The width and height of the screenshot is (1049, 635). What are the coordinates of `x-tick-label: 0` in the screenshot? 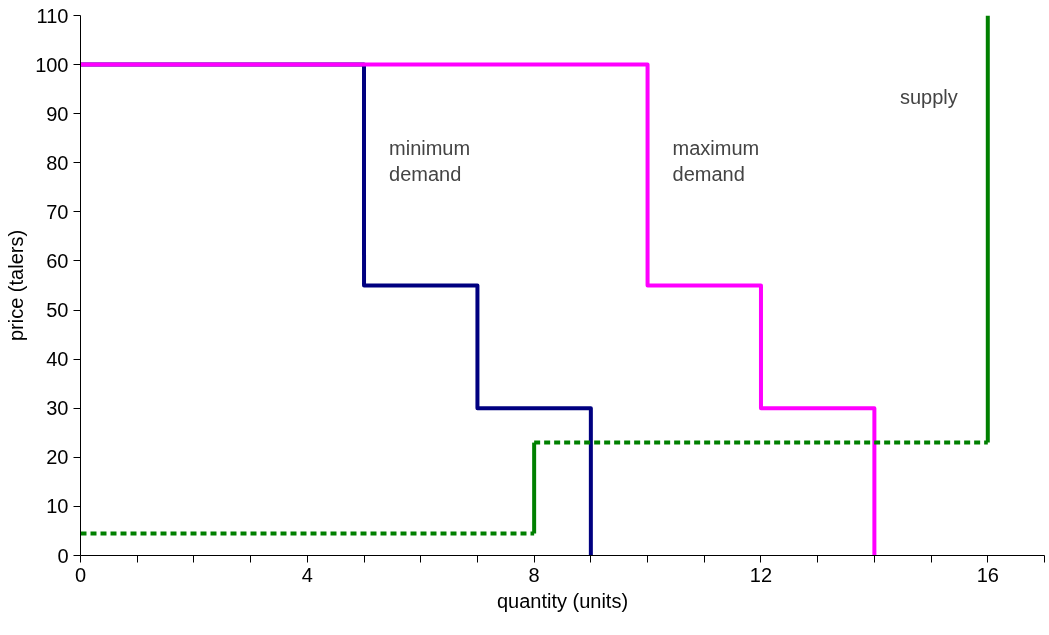 It's located at (80, 574).